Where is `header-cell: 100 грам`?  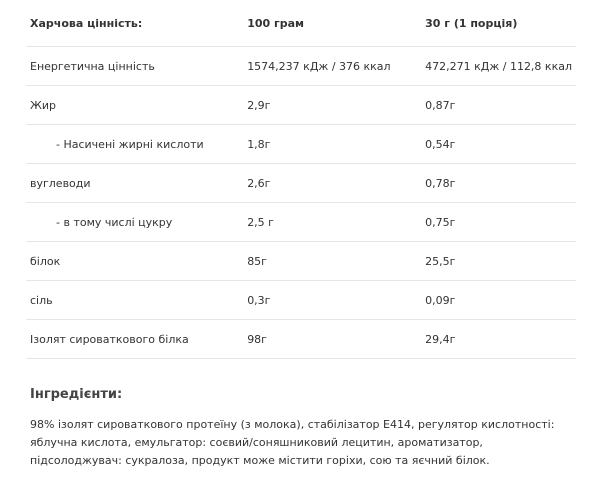 header-cell: 100 грам is located at coordinates (332, 23).